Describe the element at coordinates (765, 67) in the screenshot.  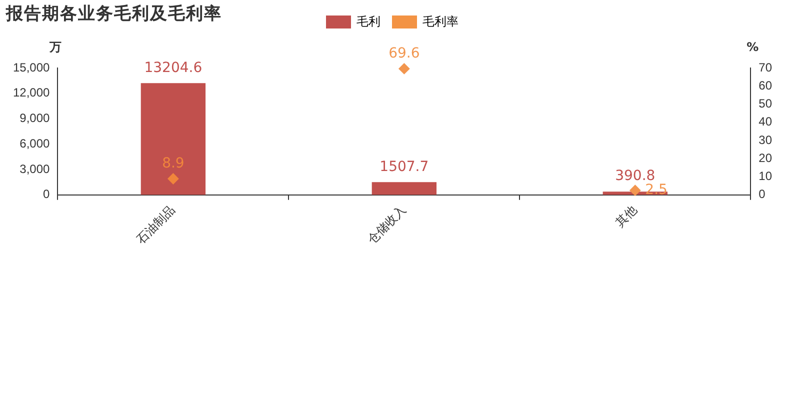
I see `y2-tick-label: 70` at that location.